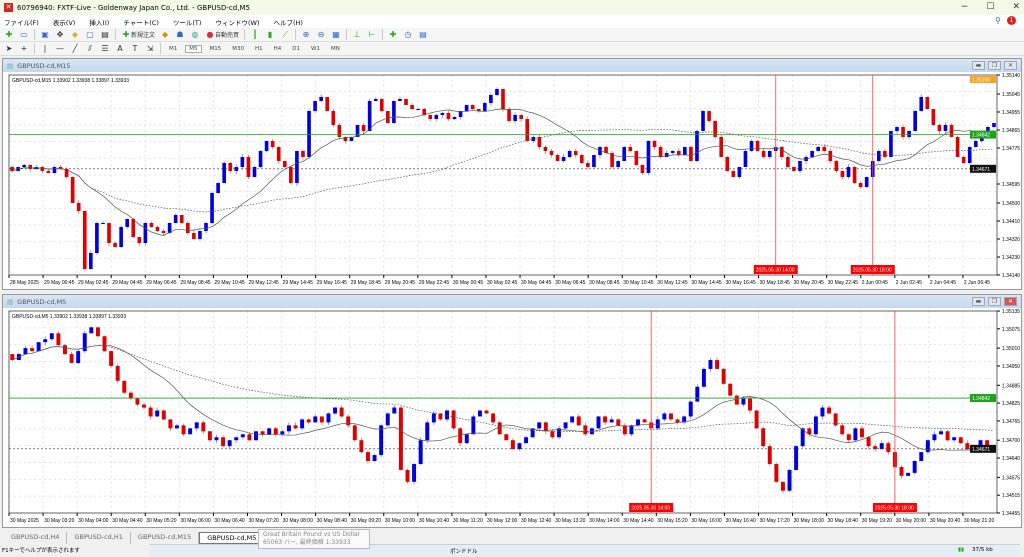 The image size is (1024, 557). What do you see at coordinates (21, 22) in the screenshot?
I see `menu-file: ファイル(F)` at bounding box center [21, 22].